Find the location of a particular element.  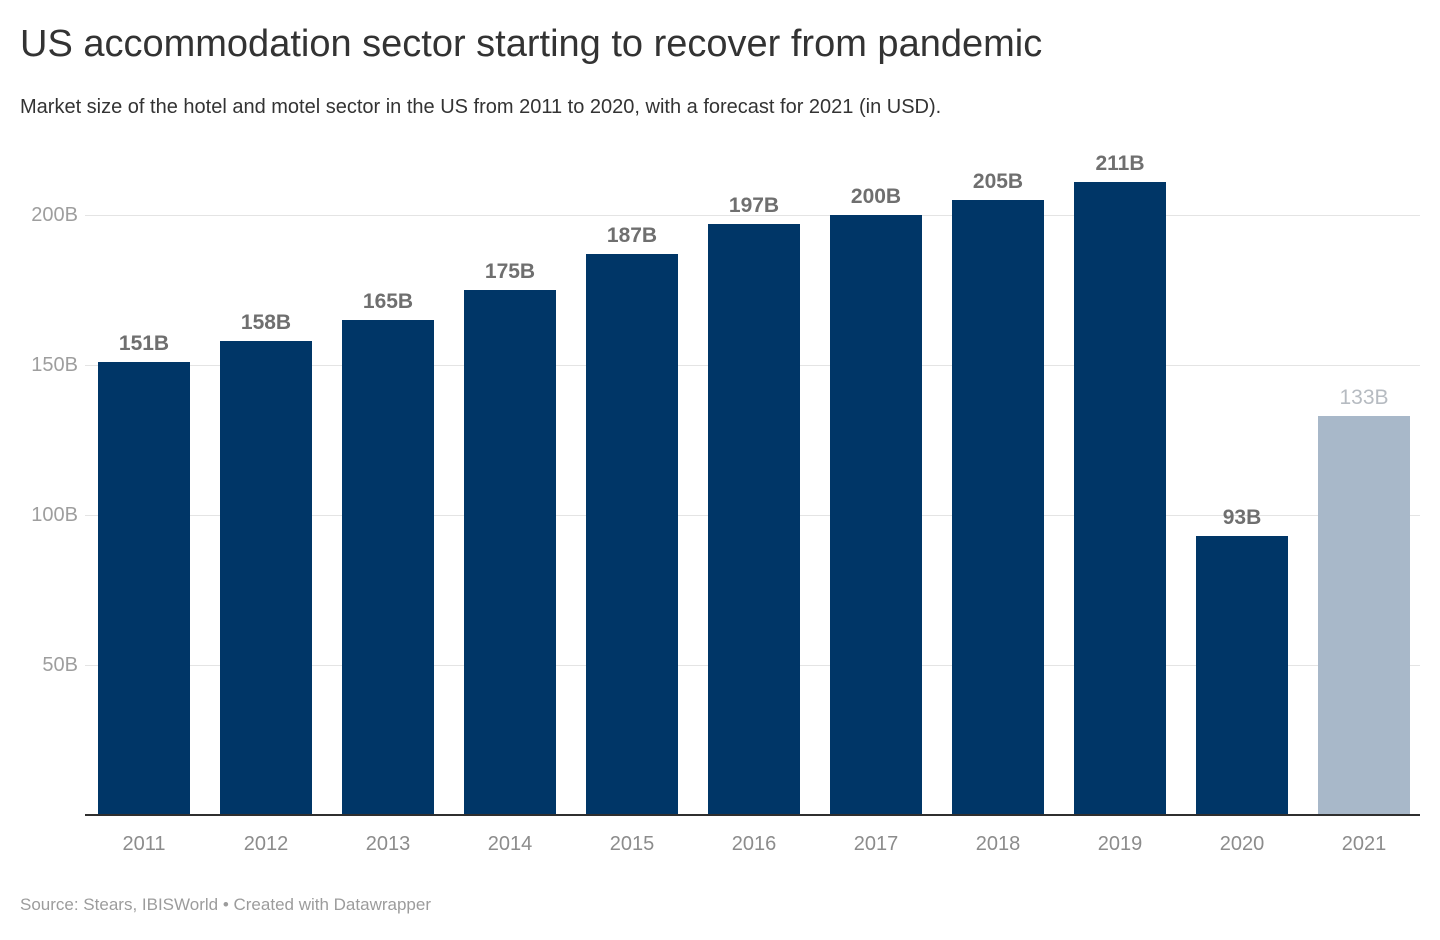

x-axis-tick-label: 2014 is located at coordinates (510, 844).